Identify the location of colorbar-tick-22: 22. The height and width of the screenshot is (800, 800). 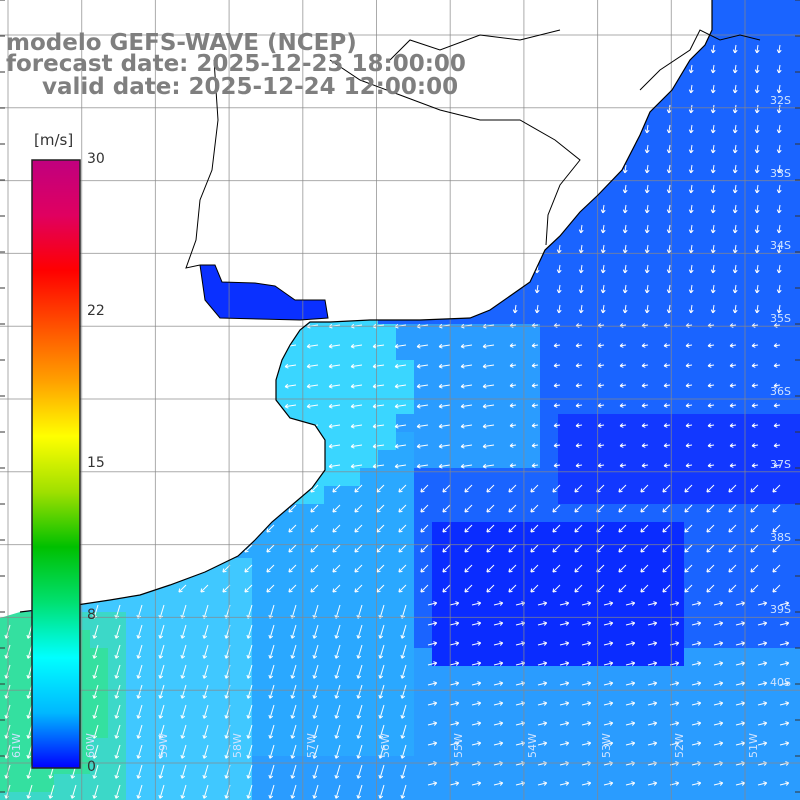
(96, 311).